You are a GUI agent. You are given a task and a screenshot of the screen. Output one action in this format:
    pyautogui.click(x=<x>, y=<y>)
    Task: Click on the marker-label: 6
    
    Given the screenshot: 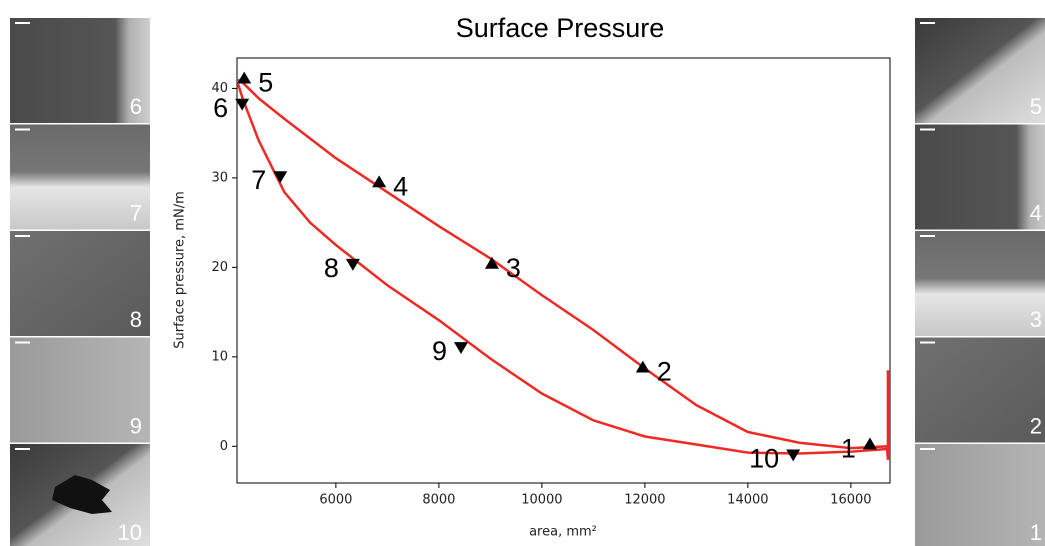 What is the action you would take?
    pyautogui.click(x=220, y=108)
    